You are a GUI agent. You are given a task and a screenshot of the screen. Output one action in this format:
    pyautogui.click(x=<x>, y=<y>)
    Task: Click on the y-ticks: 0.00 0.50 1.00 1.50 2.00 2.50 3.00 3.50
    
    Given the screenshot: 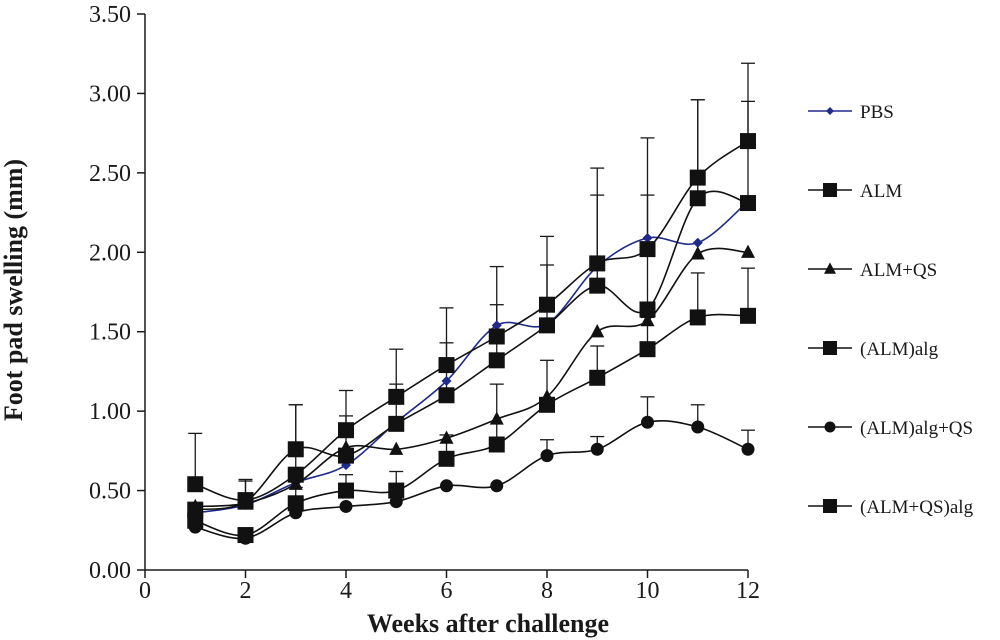 What is the action you would take?
    pyautogui.click(x=117, y=293)
    